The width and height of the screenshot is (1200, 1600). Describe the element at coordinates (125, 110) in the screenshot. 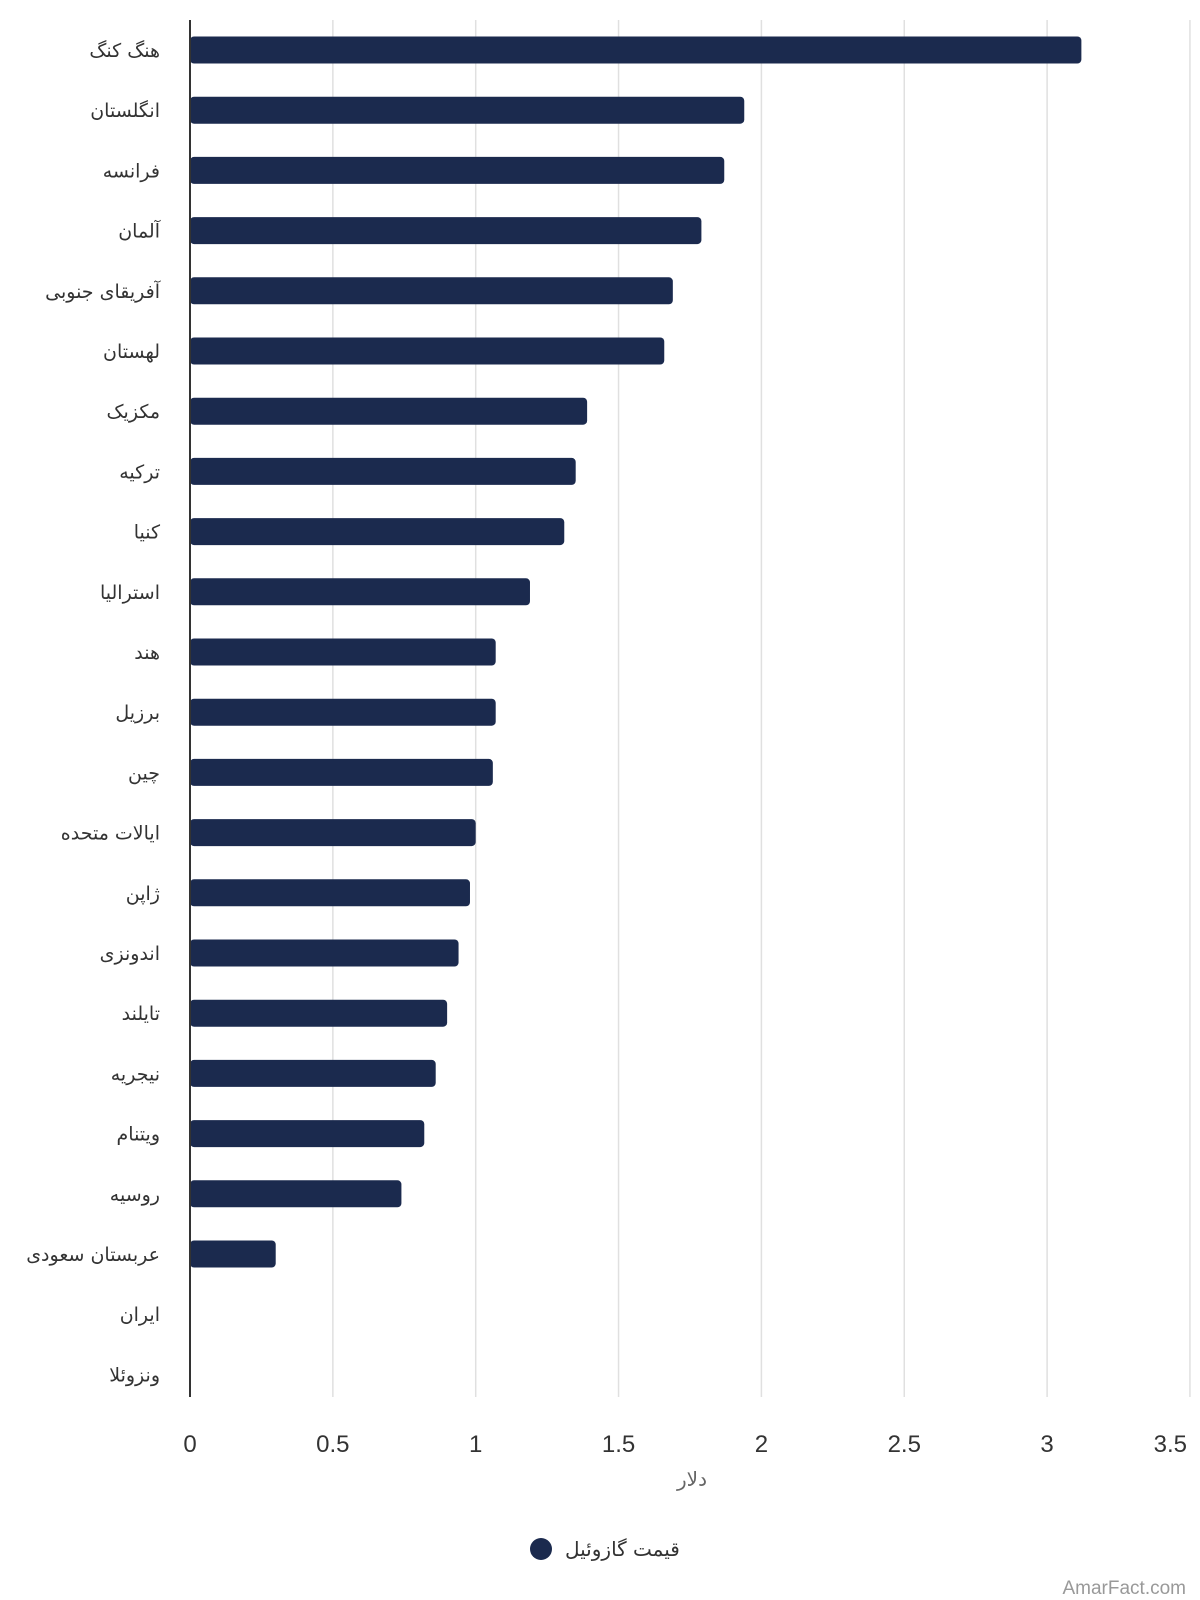

I see `category-label: انگلستان` at that location.